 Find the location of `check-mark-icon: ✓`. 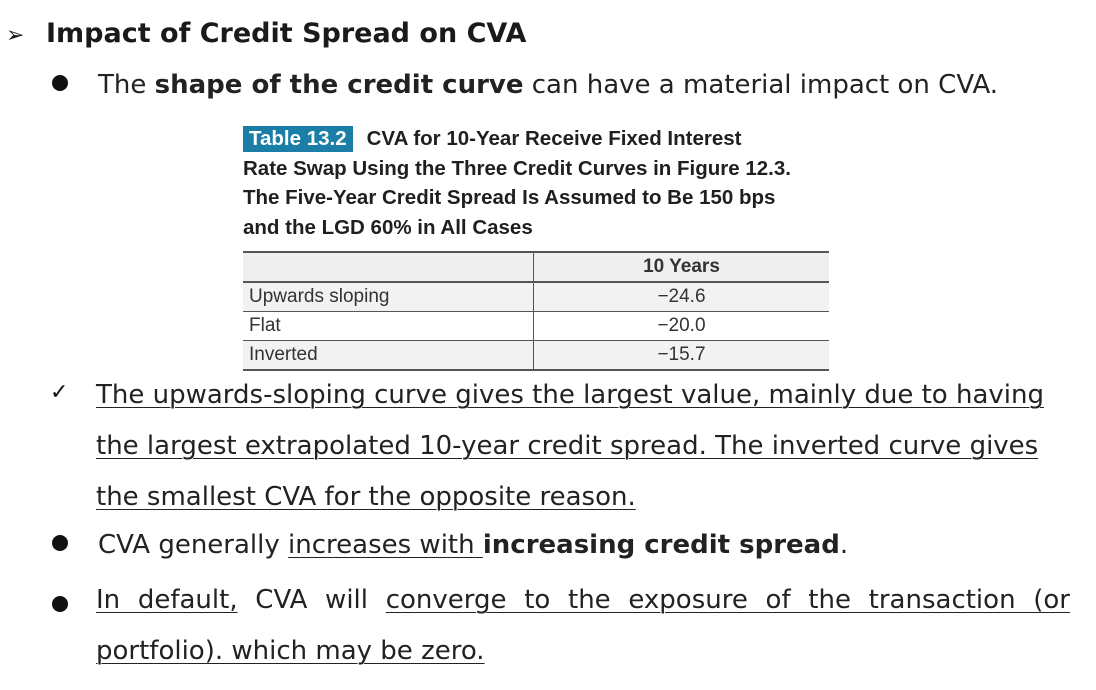

check-mark-icon: ✓ is located at coordinates (59, 392).